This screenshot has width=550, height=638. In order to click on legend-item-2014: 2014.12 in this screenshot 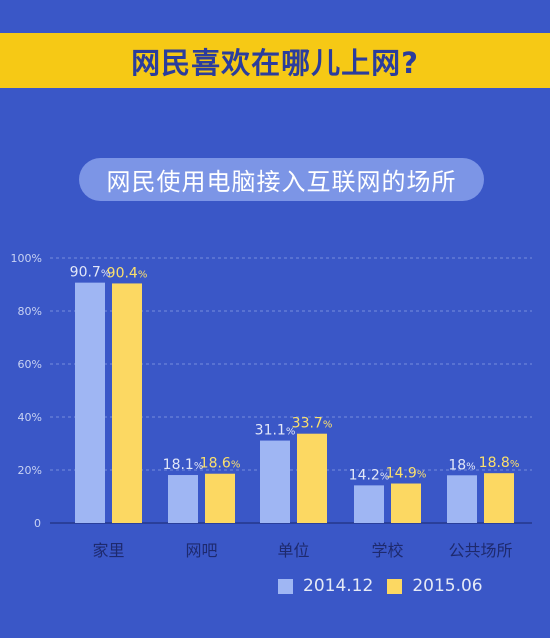, I will do `click(325, 586)`.